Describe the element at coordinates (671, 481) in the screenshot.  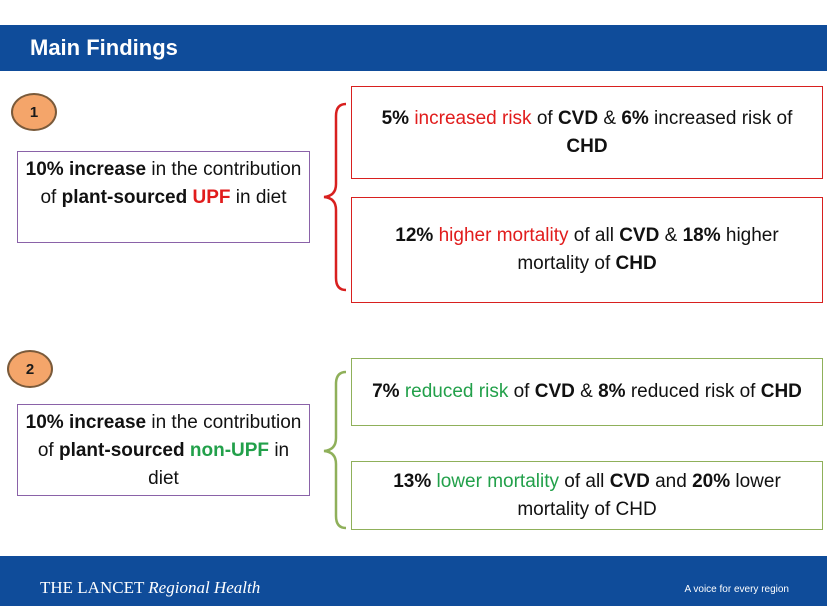
I see `result-text: and` at that location.